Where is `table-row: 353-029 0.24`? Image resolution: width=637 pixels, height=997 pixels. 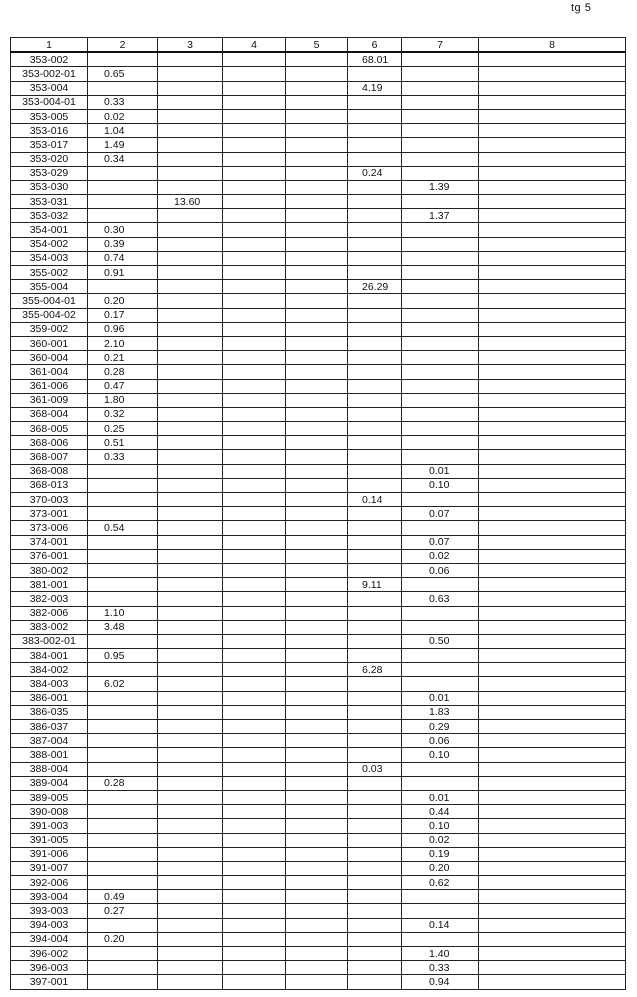 table-row: 353-029 0.24 is located at coordinates (318, 173).